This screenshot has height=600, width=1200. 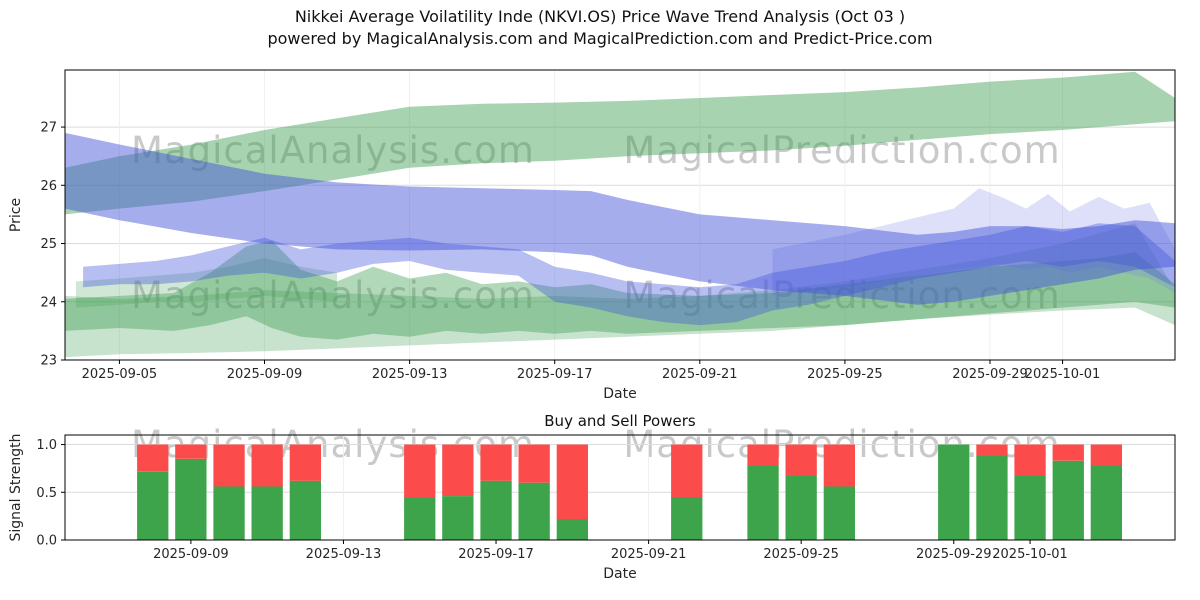 What do you see at coordinates (206, 283) in the screenshot?
I see `band-green-thin-left` at bounding box center [206, 283].